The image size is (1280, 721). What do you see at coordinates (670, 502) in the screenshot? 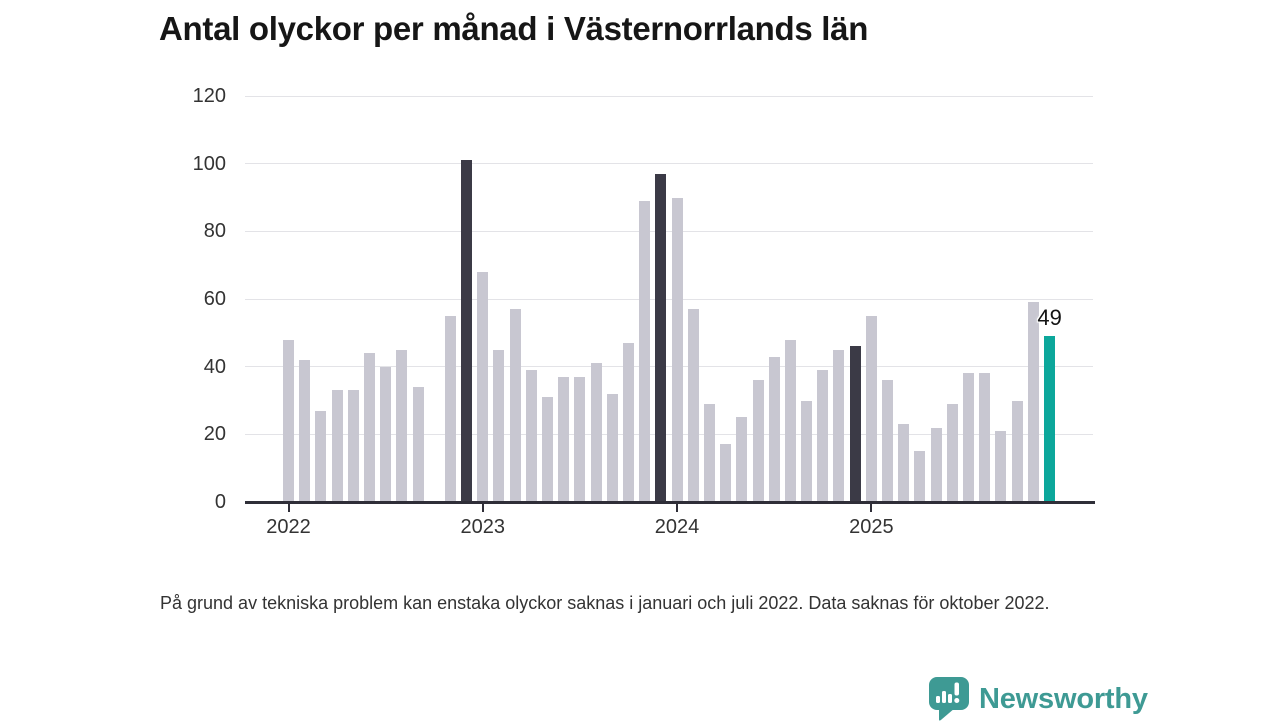
I see `x-axis-line` at bounding box center [670, 502].